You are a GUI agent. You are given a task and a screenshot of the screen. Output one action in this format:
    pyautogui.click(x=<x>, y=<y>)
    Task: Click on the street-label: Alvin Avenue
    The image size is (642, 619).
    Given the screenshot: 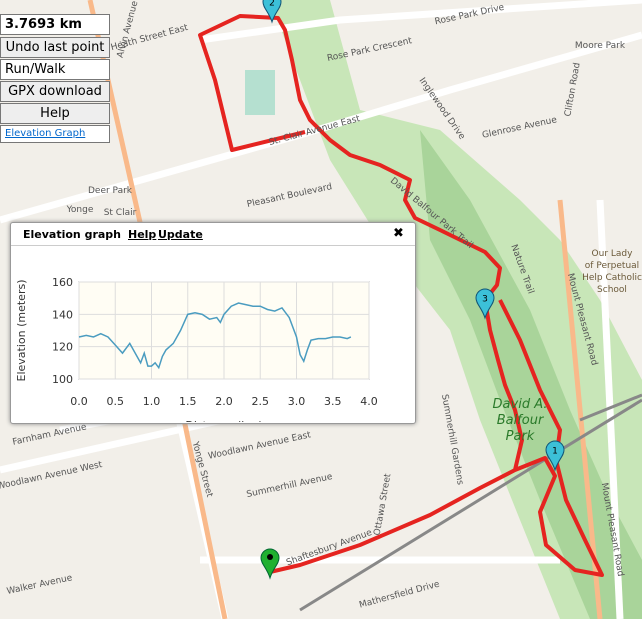 What is the action you would take?
    pyautogui.click(x=128, y=29)
    